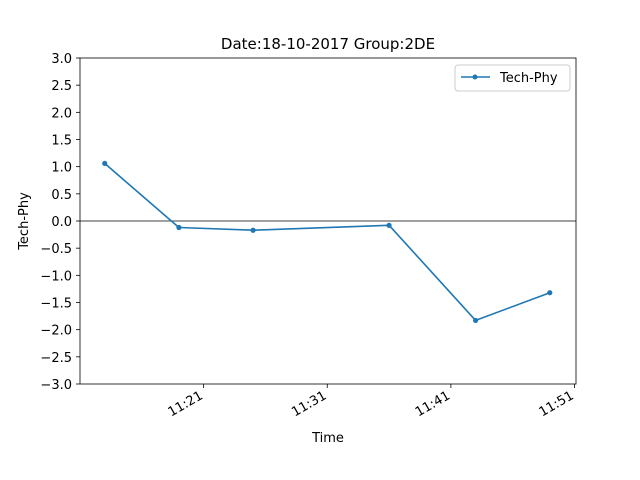 Image resolution: width=640 pixels, height=480 pixels. Describe the element at coordinates (61, 113) in the screenshot. I see `y-tick-label: 2.0` at that location.